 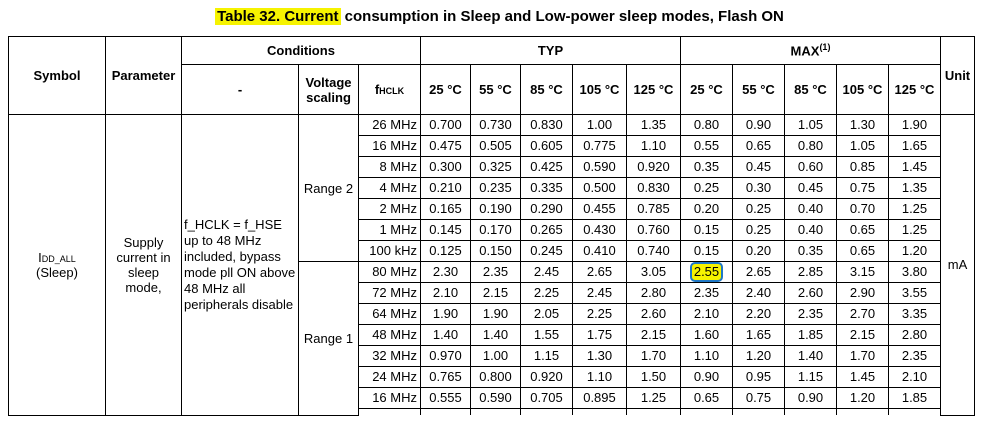 What do you see at coordinates (914, 356) in the screenshot?
I see `max-value-cell: 2.35` at bounding box center [914, 356].